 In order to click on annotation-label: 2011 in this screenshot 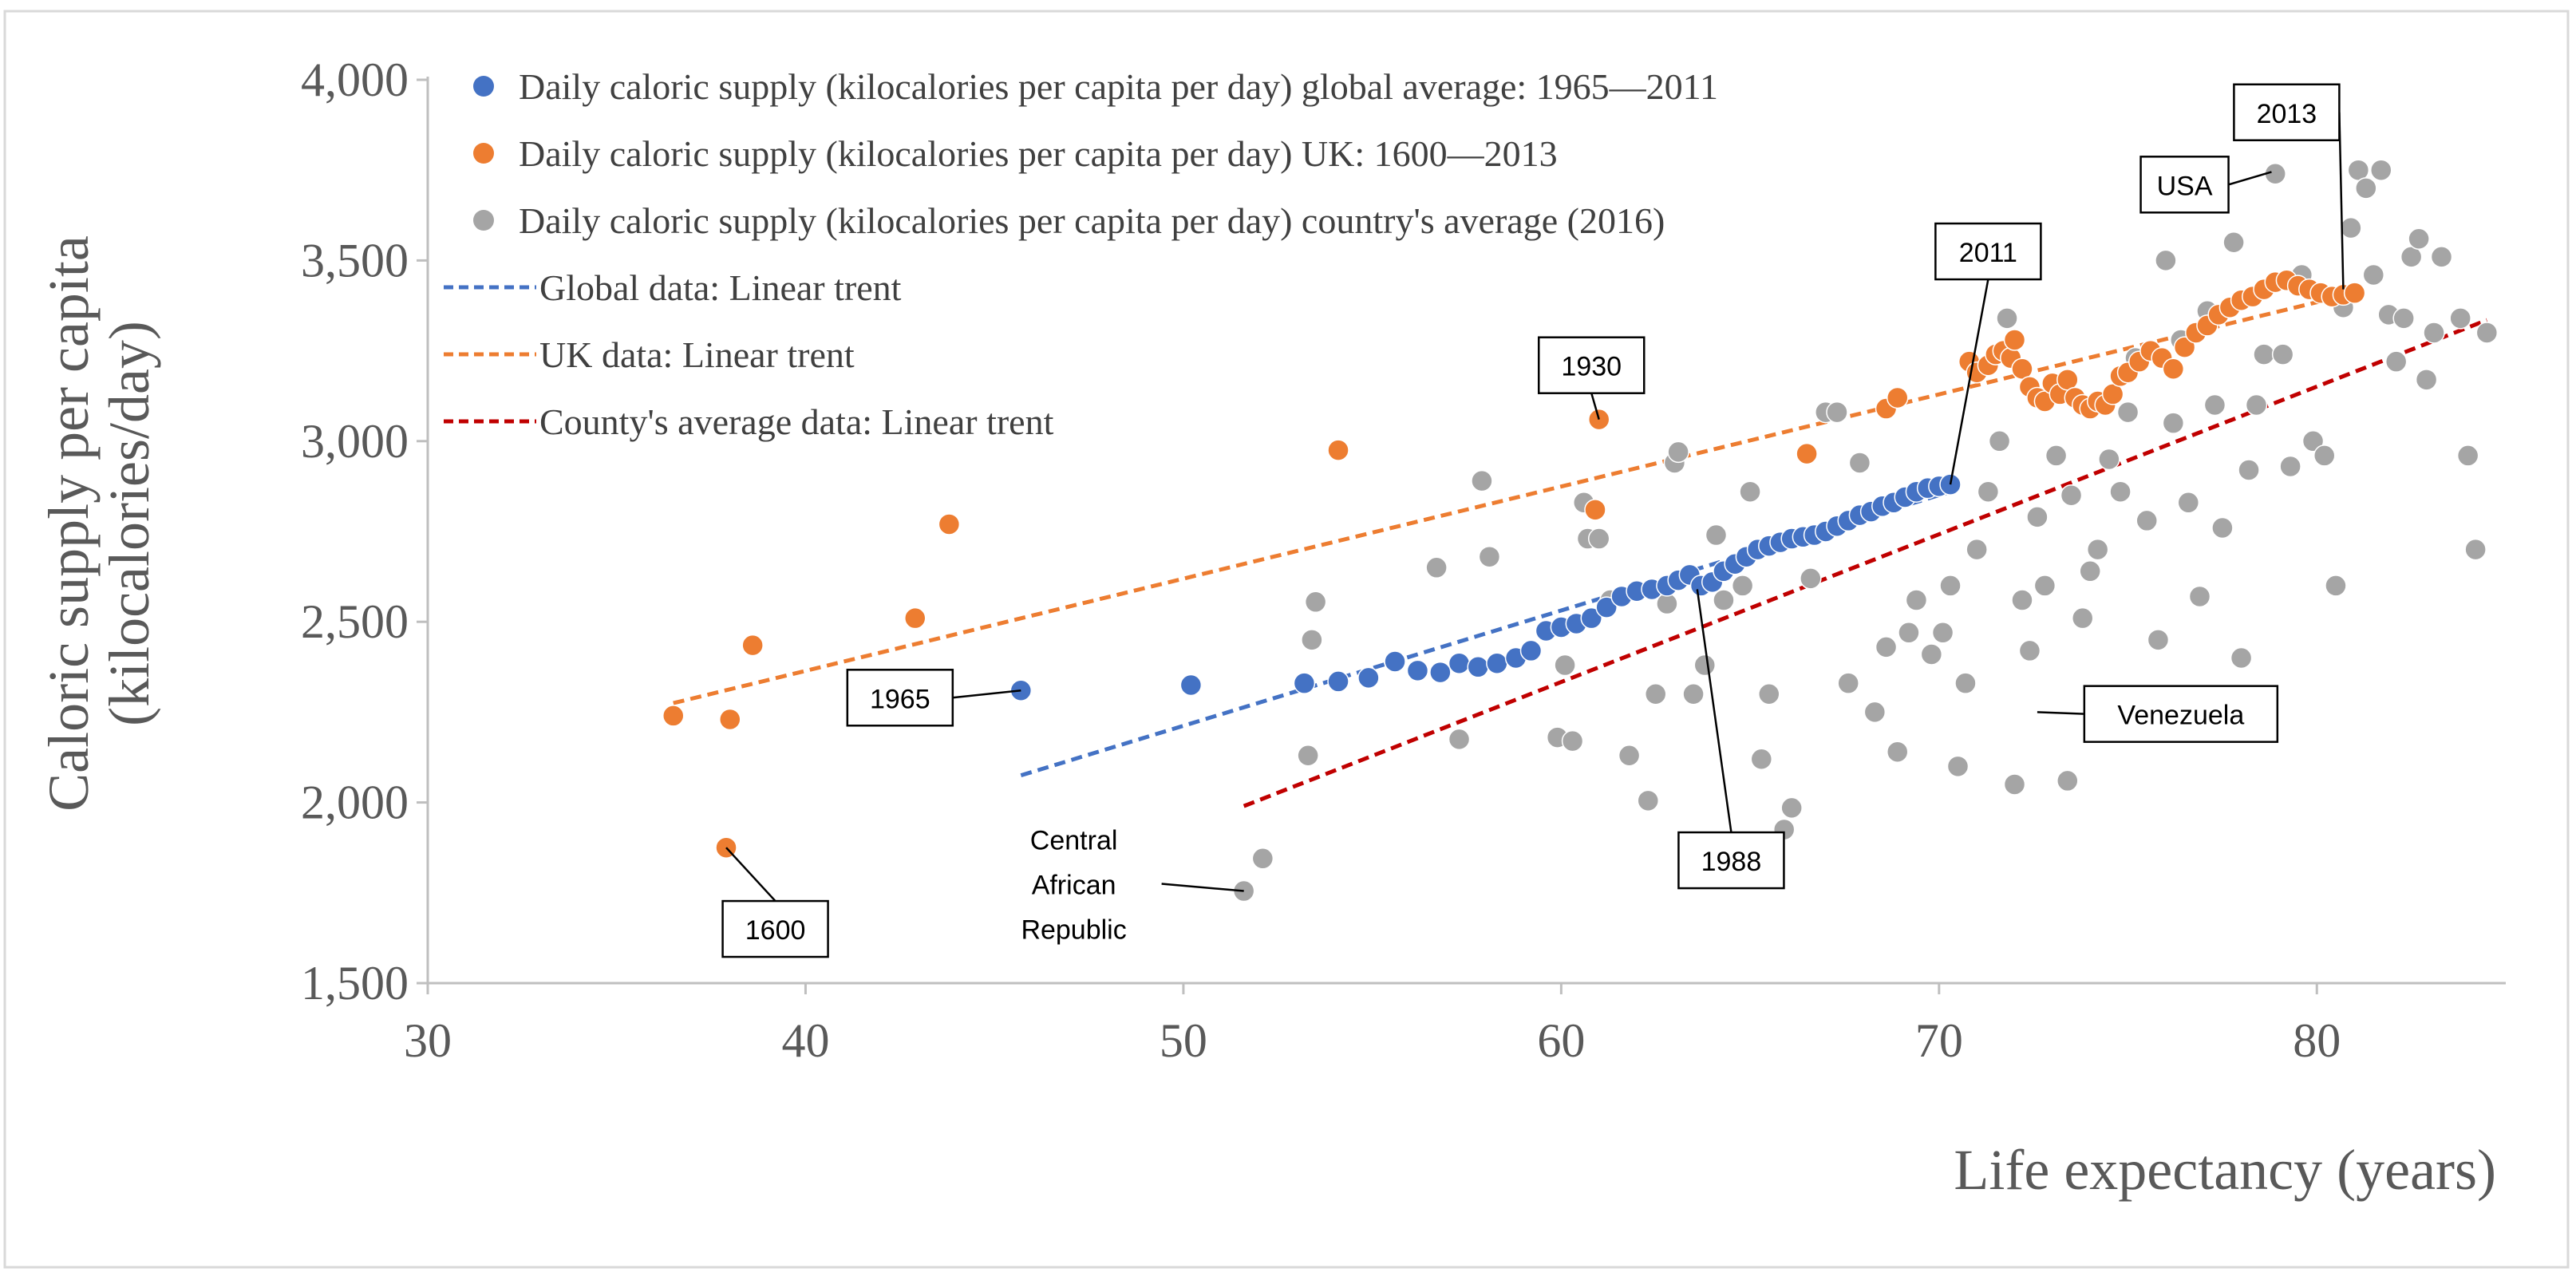, I will do `click(1988, 253)`.